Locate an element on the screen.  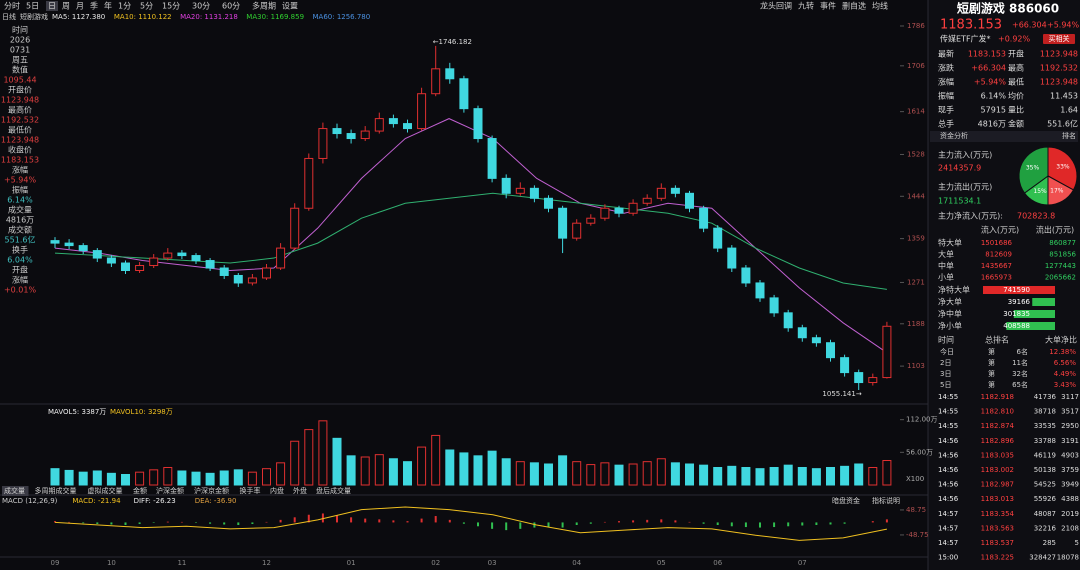
period-tab: 15分 is located at coordinates (171, 6).